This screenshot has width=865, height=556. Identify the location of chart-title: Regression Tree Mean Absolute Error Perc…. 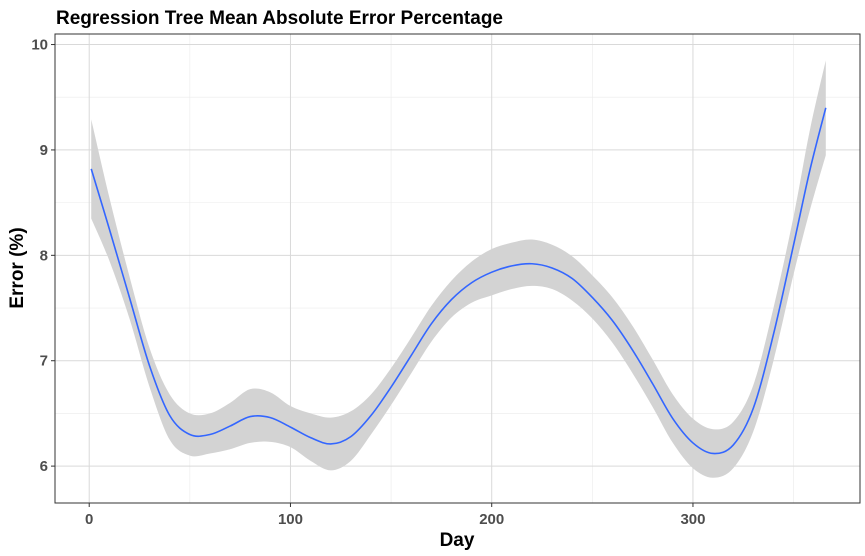
(279, 18).